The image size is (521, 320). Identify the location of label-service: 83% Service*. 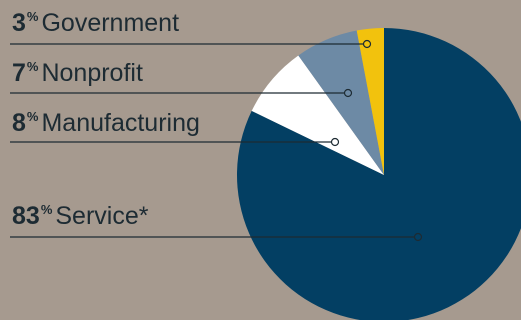
(80, 216).